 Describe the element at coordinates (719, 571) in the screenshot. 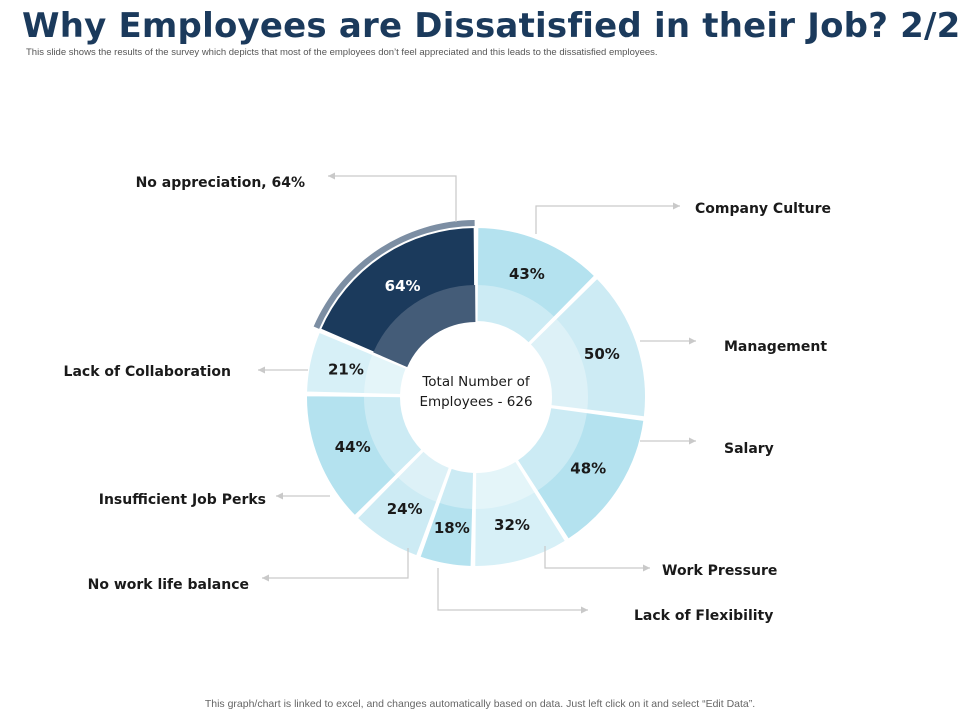

I see `category-label-work-pressure: Work Pressure` at that location.